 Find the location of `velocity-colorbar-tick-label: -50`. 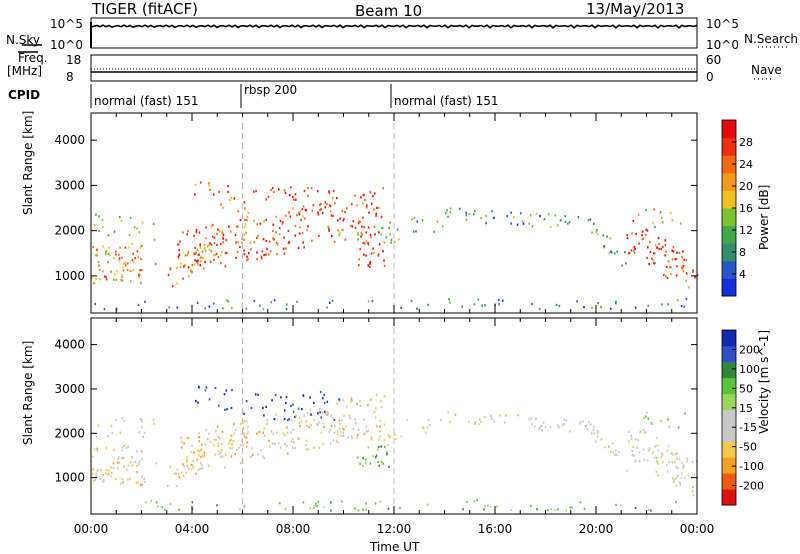

velocity-colorbar-tick-label: -50 is located at coordinates (748, 447).